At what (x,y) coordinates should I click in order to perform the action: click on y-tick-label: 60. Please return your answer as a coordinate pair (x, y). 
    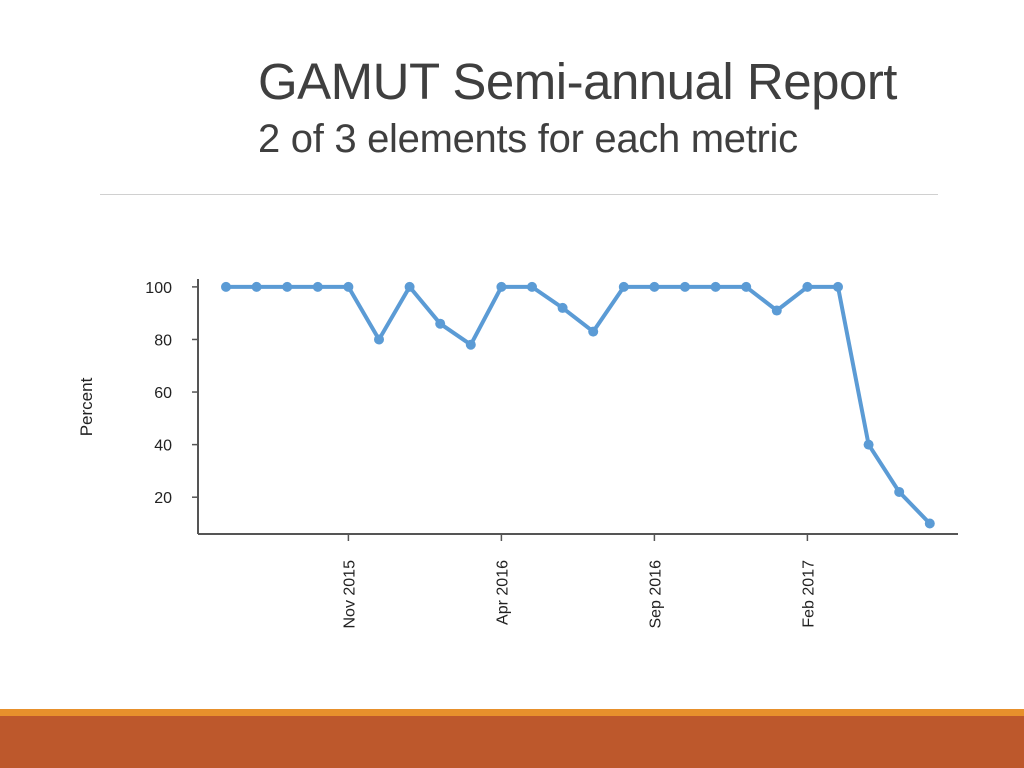
    Looking at the image, I should click on (163, 393).